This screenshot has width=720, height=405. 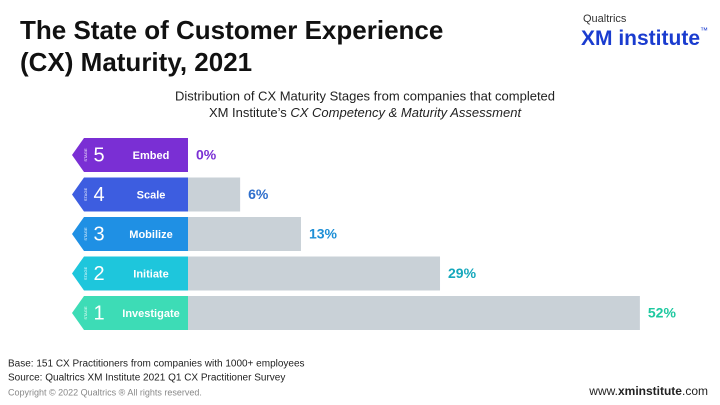 I want to click on logo-mark: ™, so click(x=704, y=30).